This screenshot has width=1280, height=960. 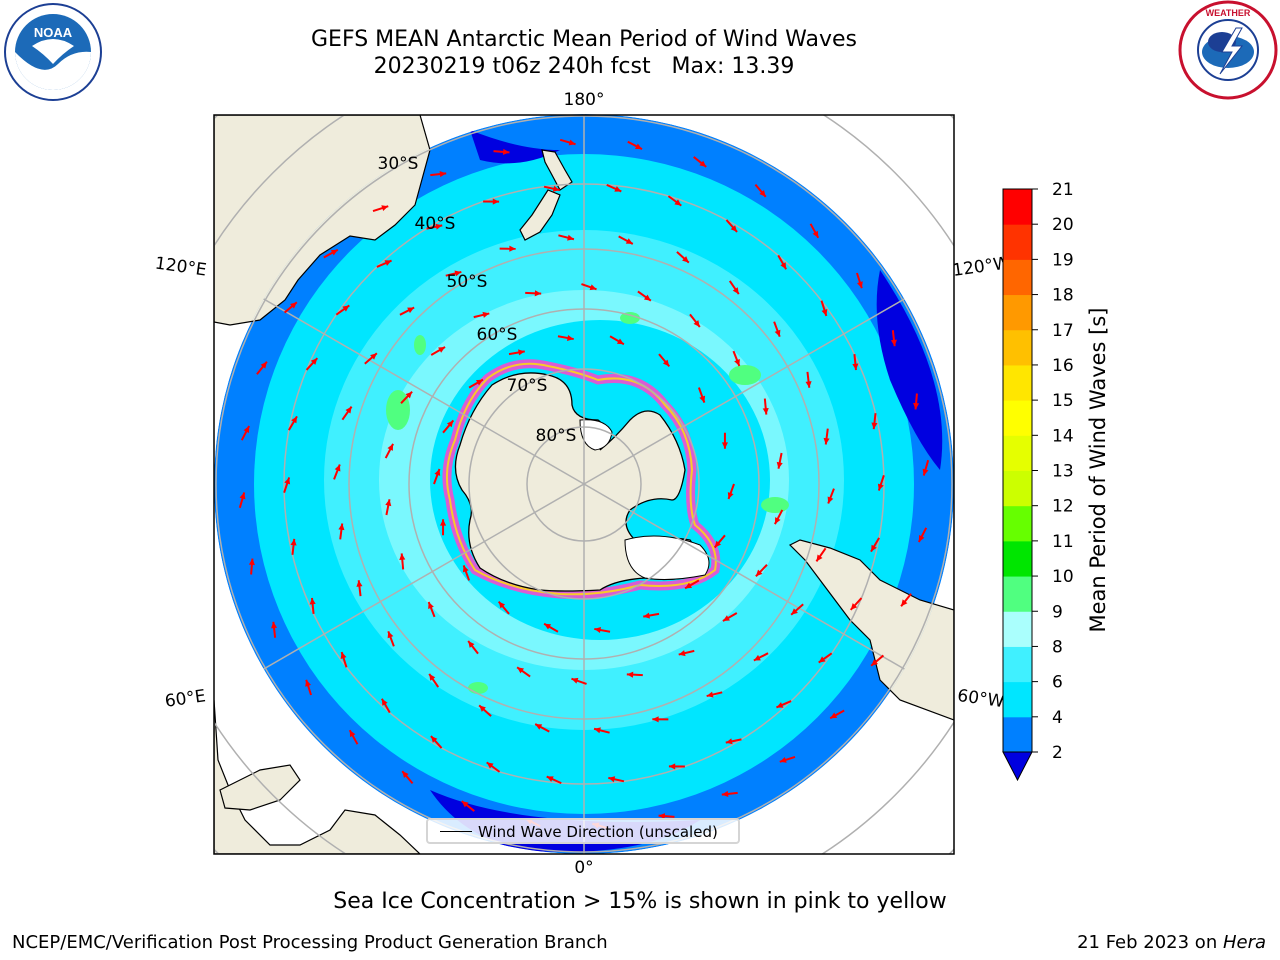 I want to click on colorbar-tick-label: 16, so click(x=1063, y=366).